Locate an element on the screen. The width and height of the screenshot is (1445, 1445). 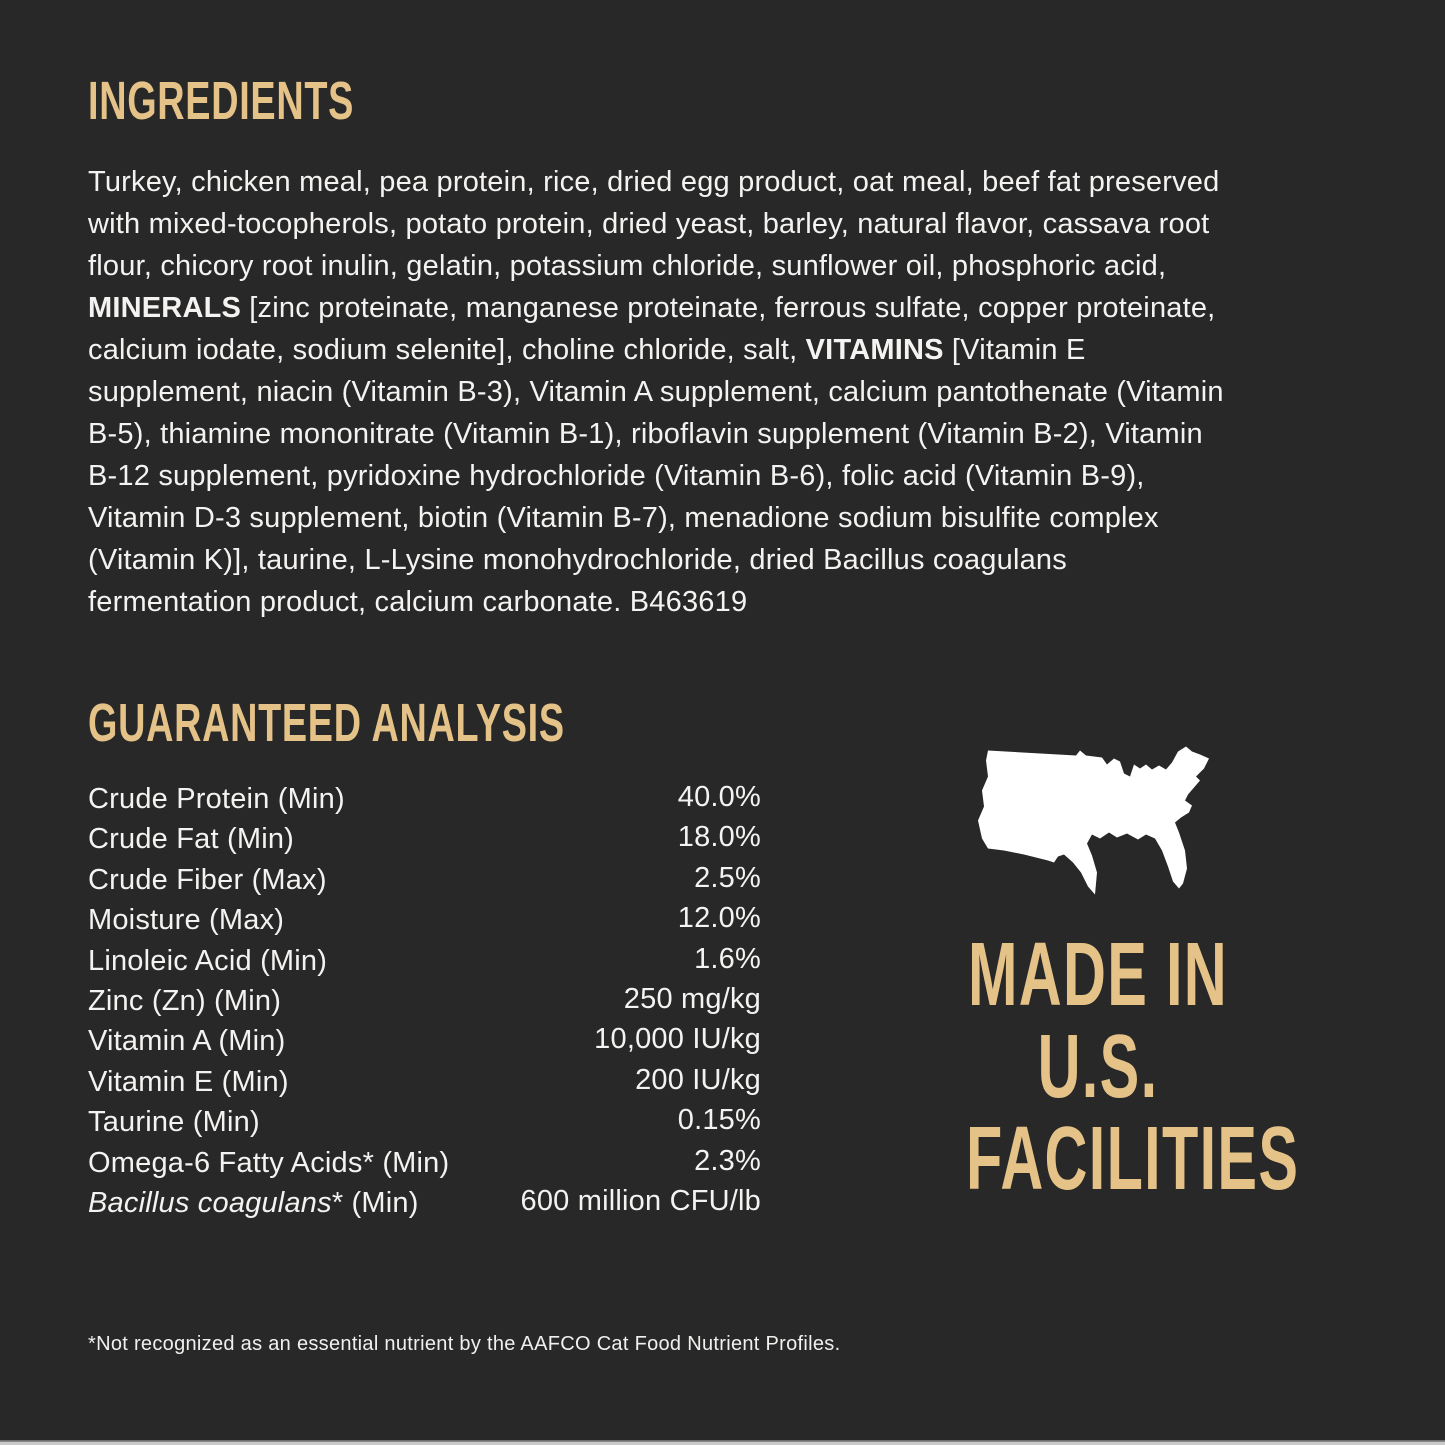
analysis-row-label: Bacillus coagulans* (Min) is located at coordinates (253, 1202).